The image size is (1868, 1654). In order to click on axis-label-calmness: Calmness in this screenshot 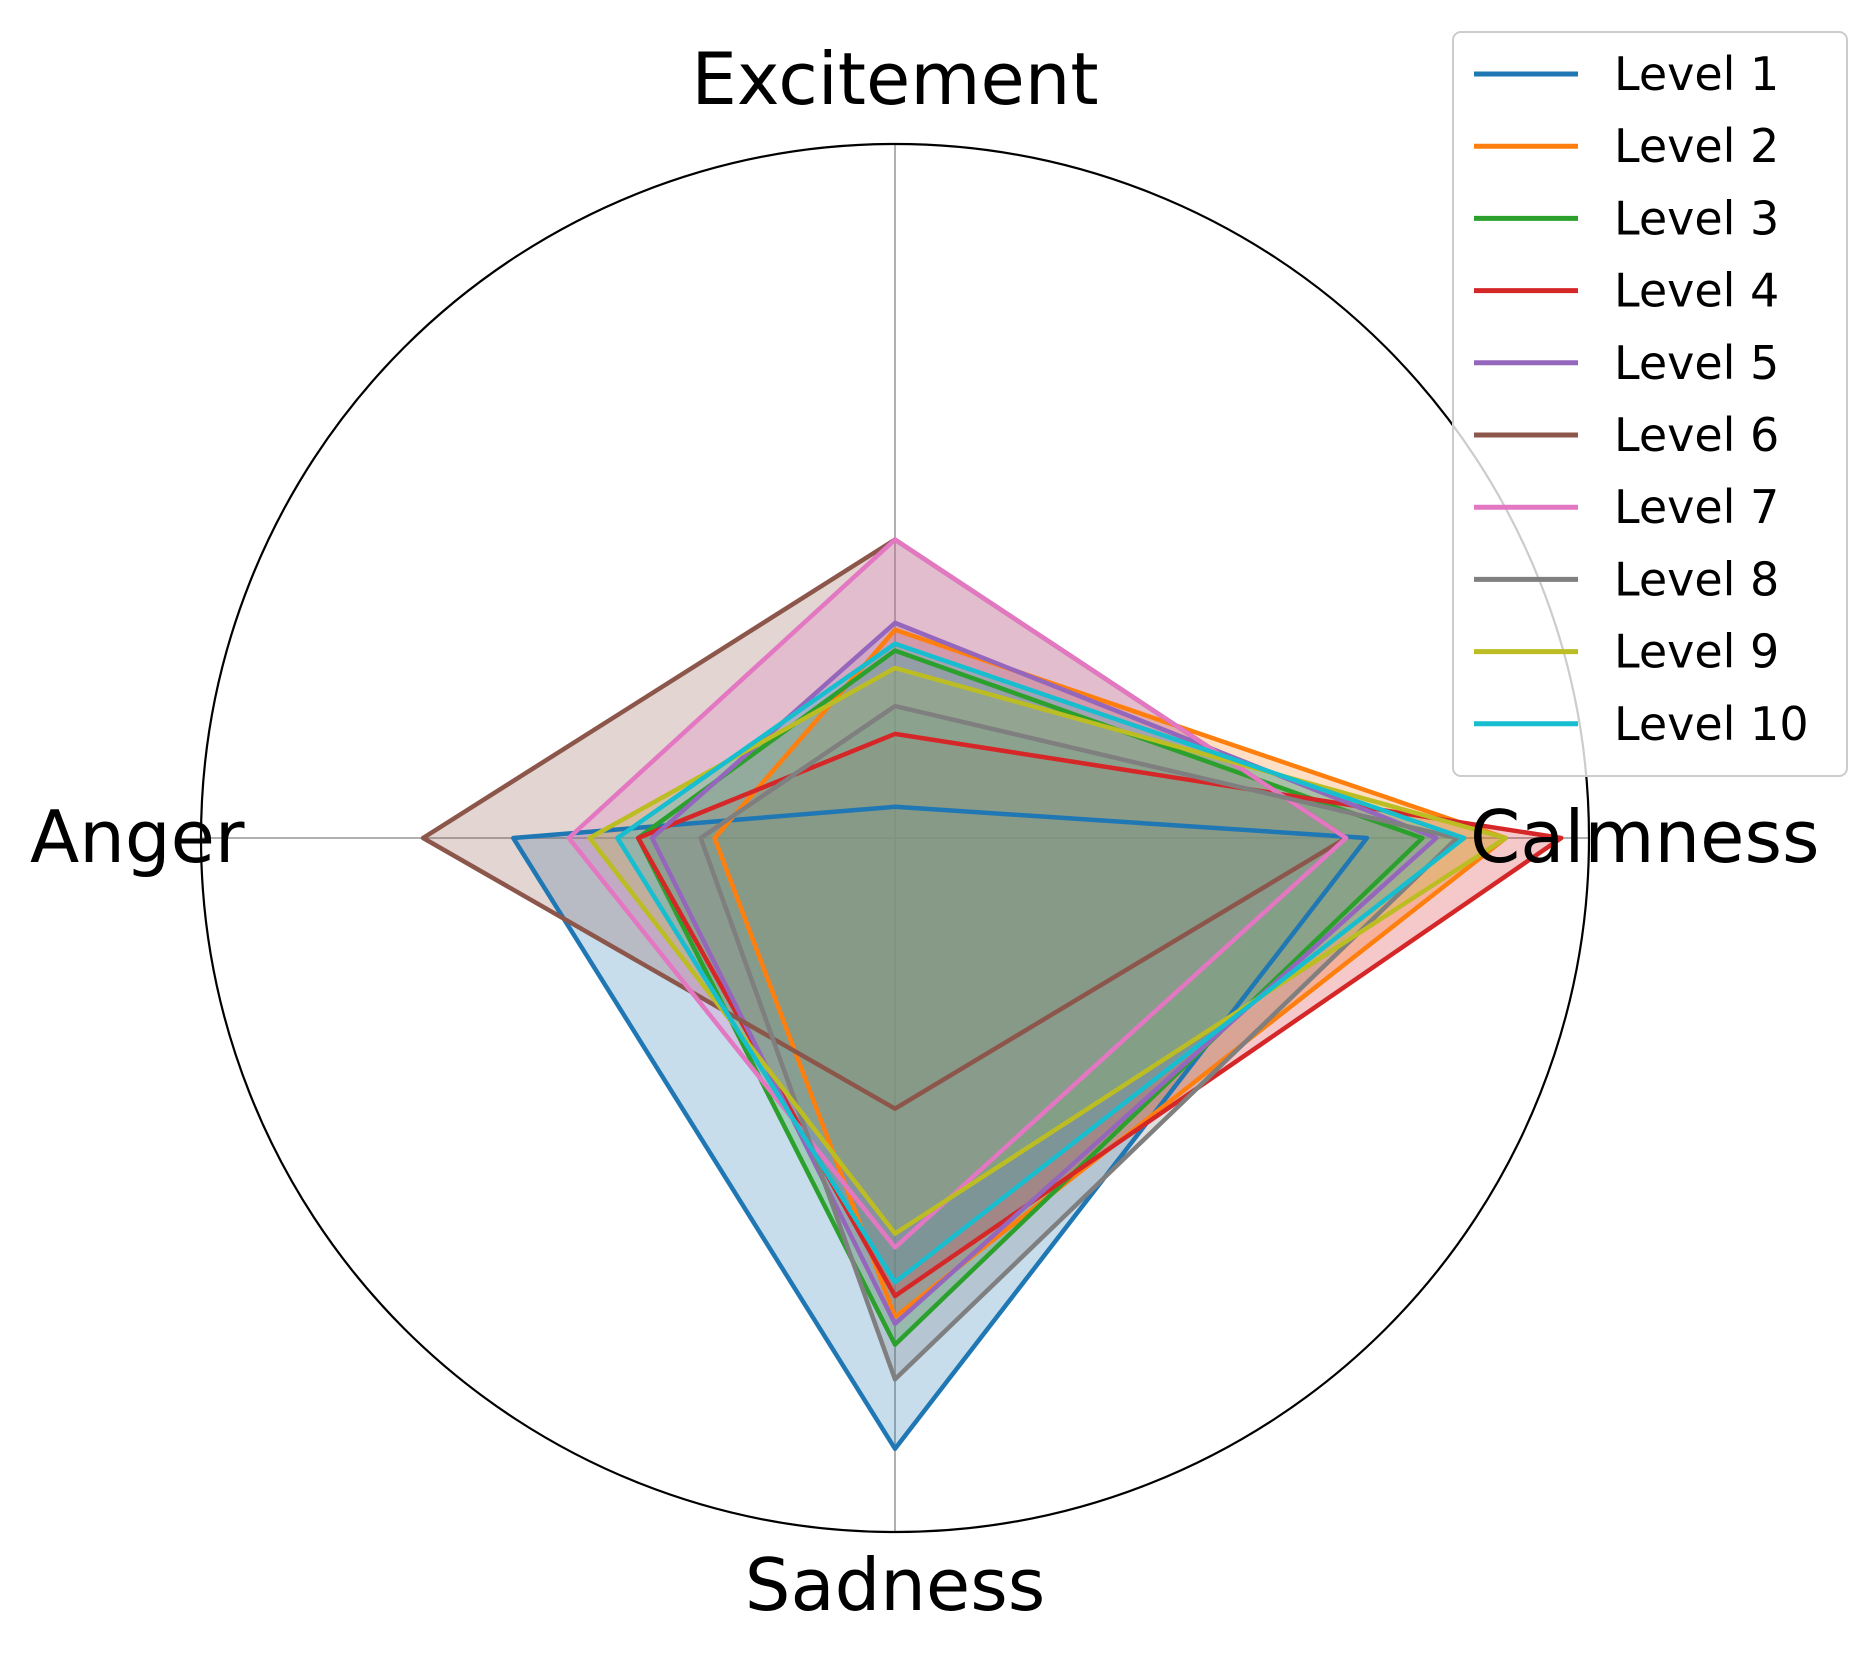, I will do `click(1645, 837)`.